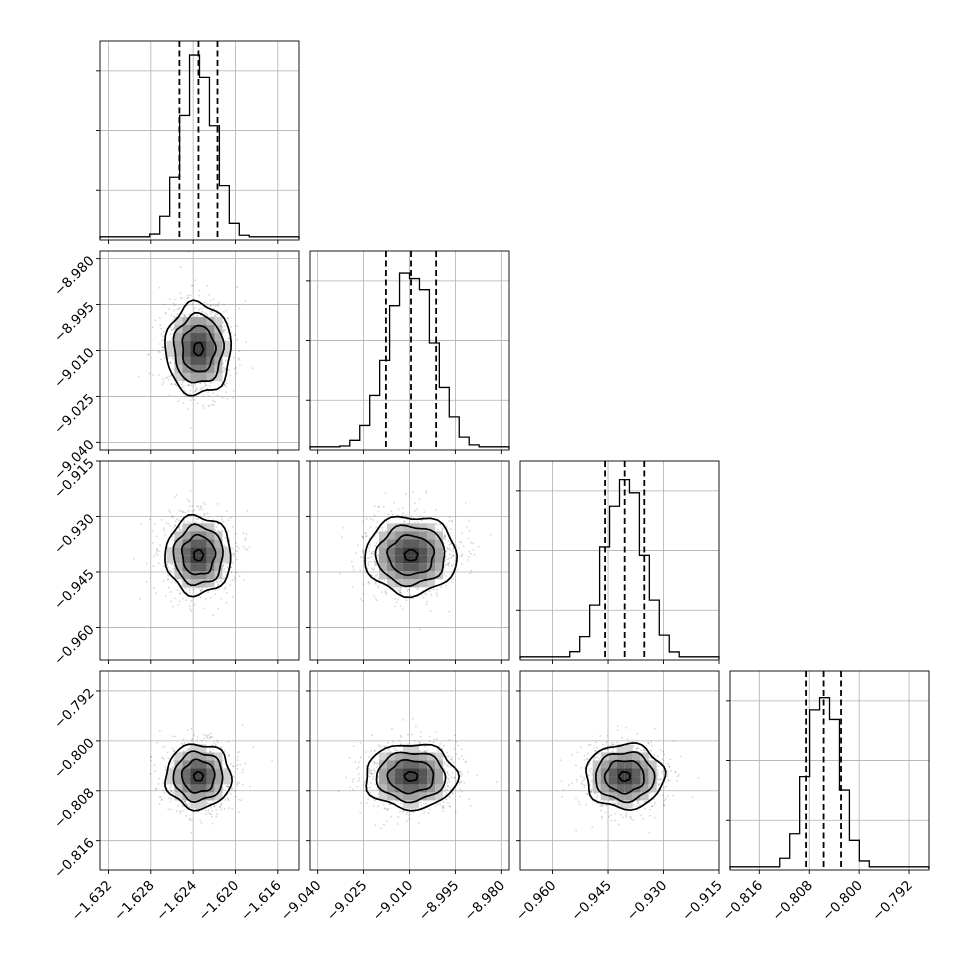  I want to click on y-tick-label: −0.945, so click(74, 589).